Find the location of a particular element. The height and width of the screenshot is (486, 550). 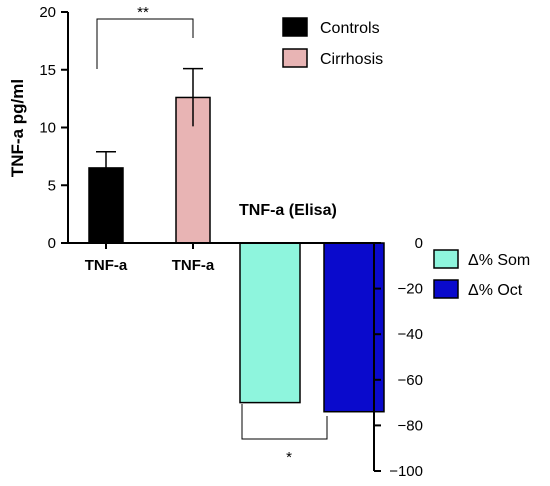

bar-som is located at coordinates (270, 323).